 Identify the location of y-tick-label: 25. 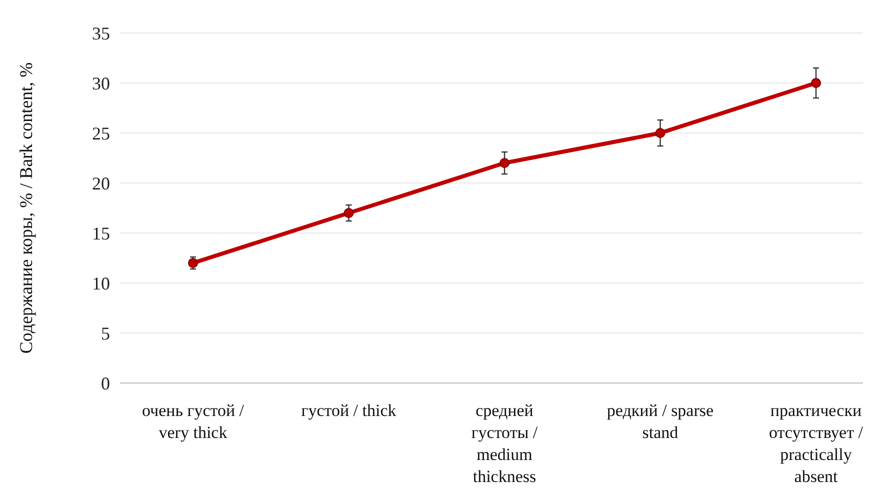
(101, 133).